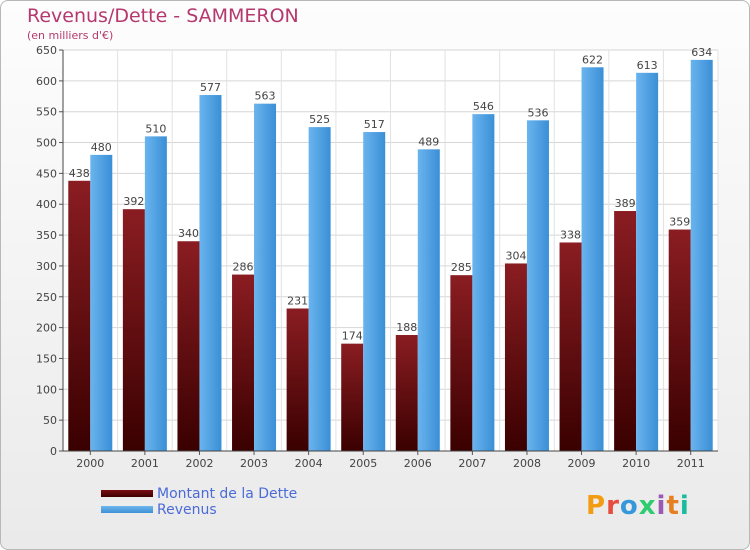 This screenshot has width=750, height=550. Describe the element at coordinates (673, 506) in the screenshot. I see `logo-letter: t` at that location.